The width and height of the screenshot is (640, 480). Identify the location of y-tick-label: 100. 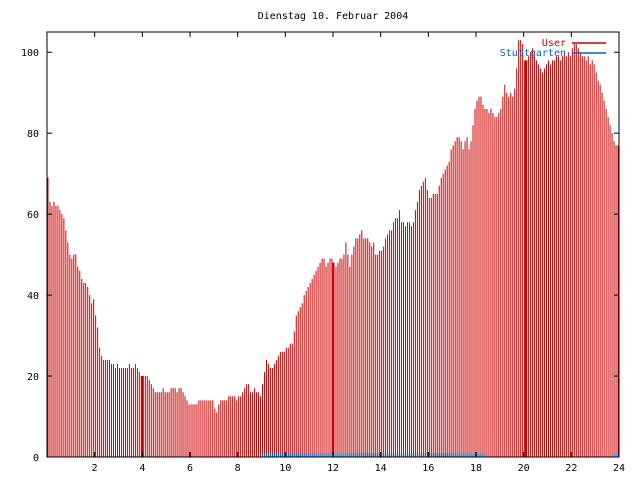
(30, 53).